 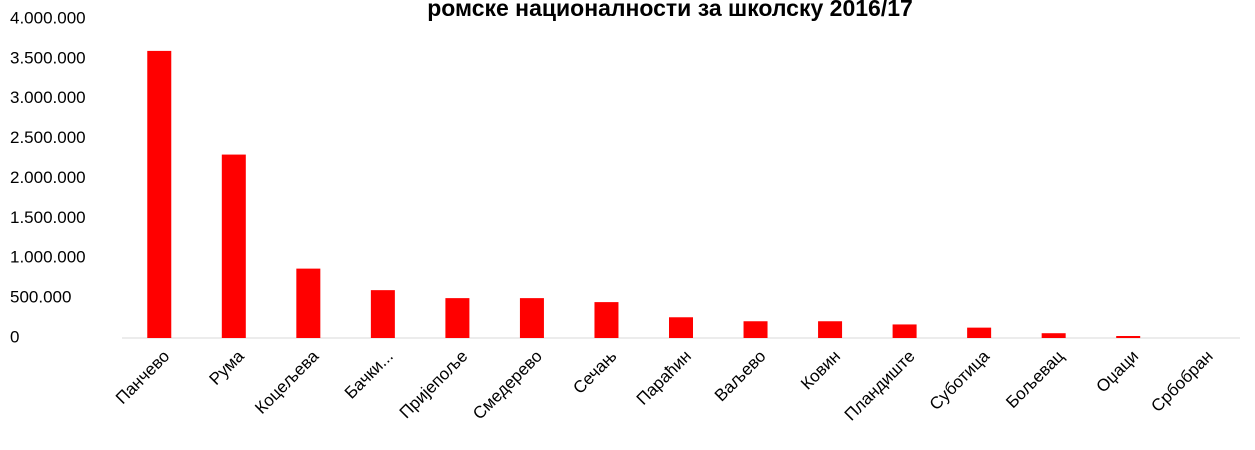 I want to click on x-tick-label: Србобран, so click(x=1181, y=381).